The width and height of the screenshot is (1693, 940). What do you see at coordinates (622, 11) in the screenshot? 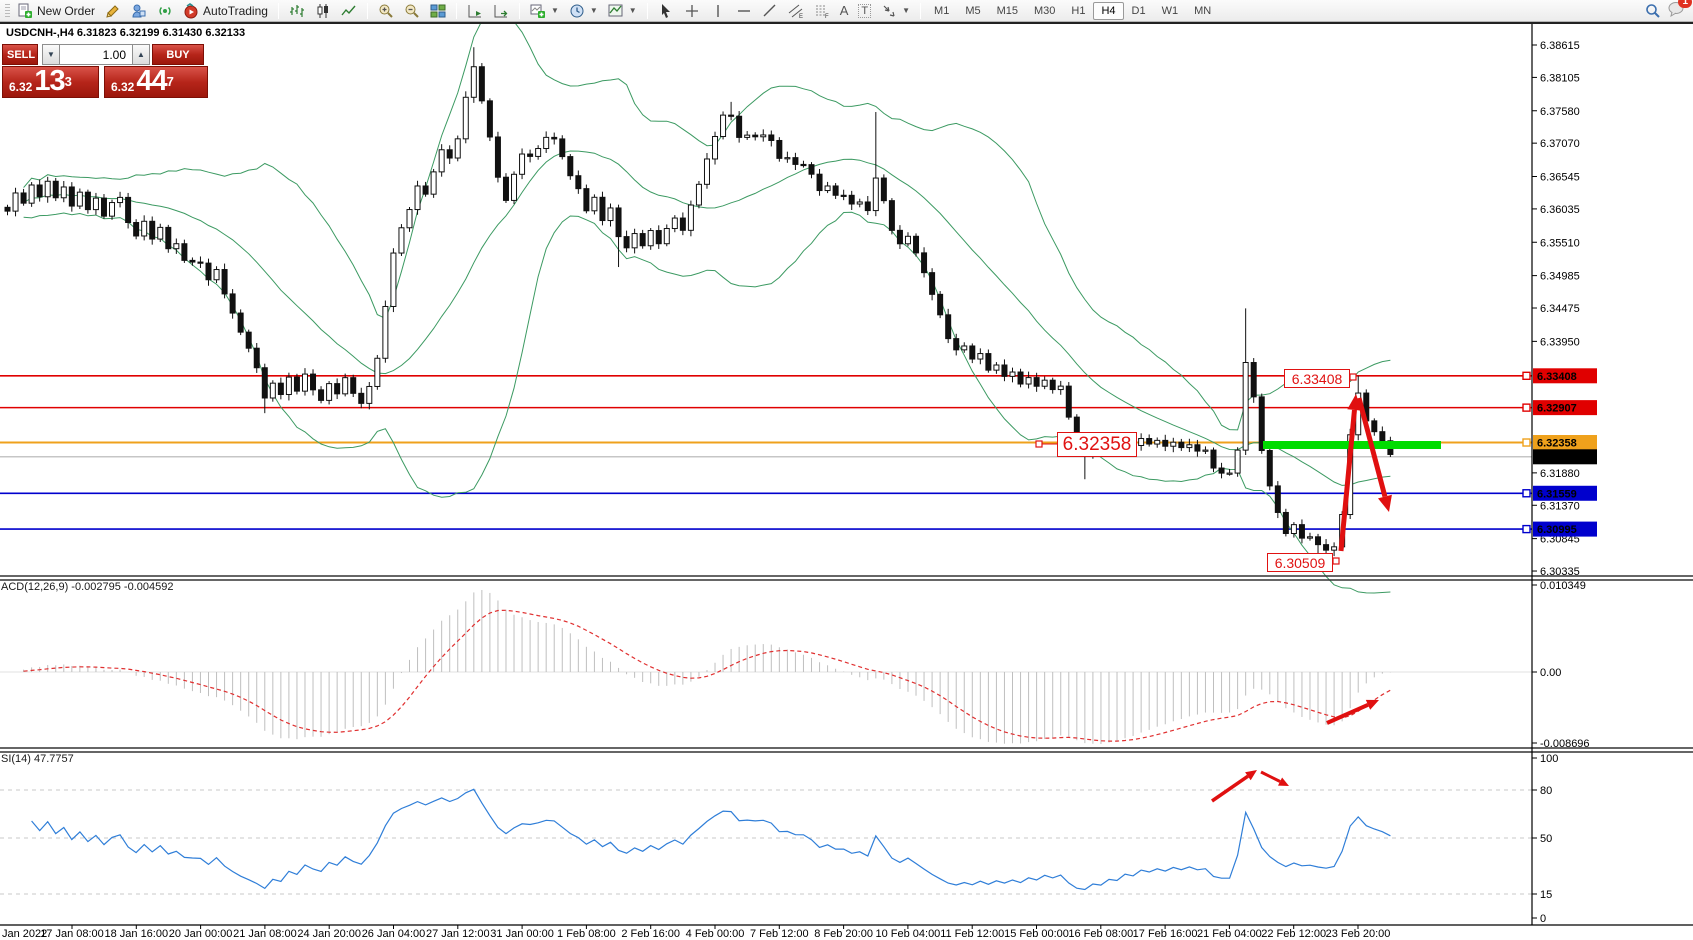
I see `templates-button: ▼` at bounding box center [622, 11].